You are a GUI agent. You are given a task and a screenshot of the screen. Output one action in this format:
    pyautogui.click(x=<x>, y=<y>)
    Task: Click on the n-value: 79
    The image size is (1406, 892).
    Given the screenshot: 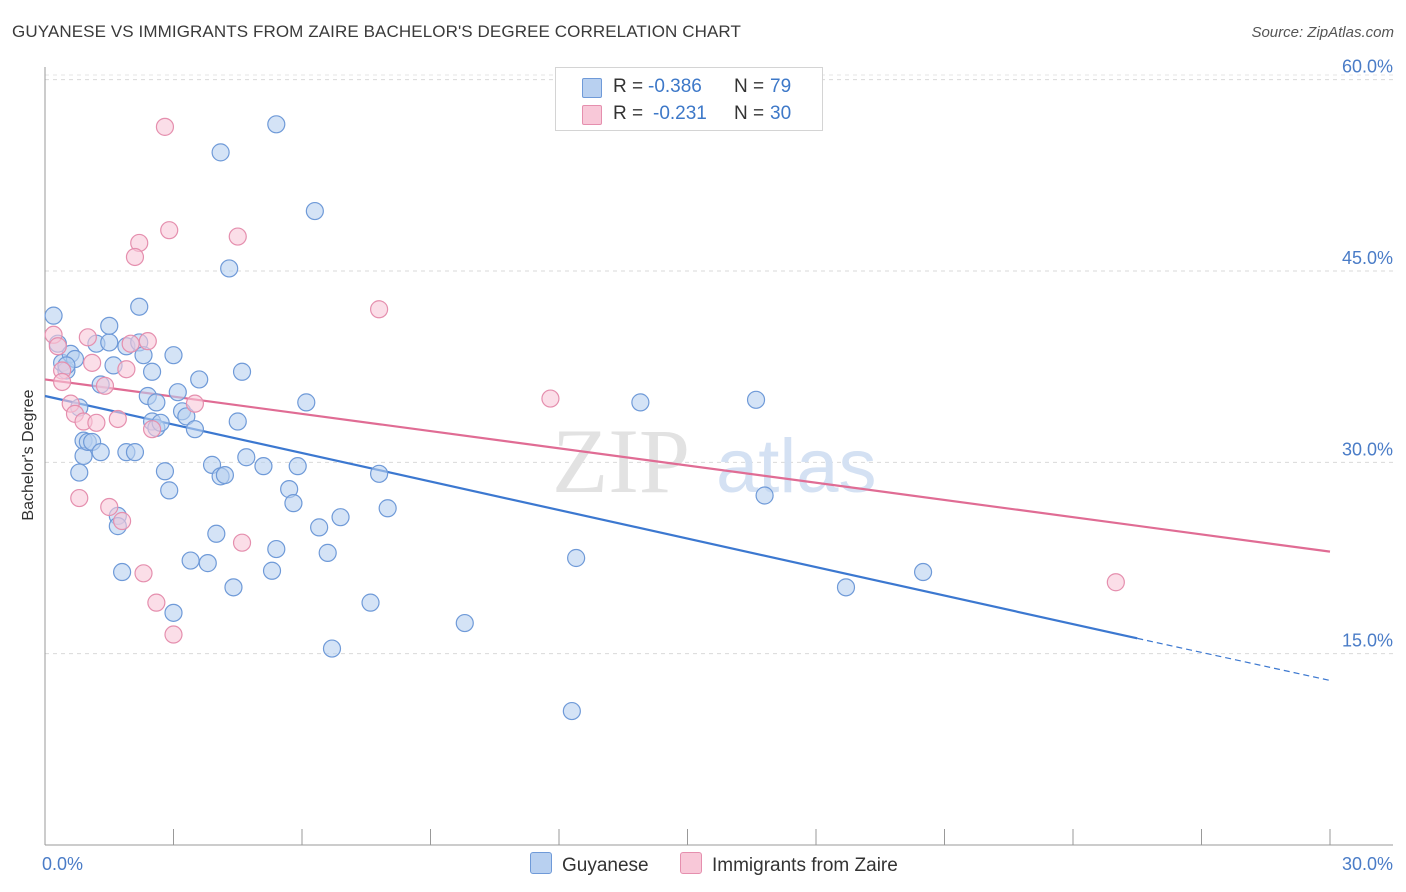 What is the action you would take?
    pyautogui.click(x=781, y=86)
    